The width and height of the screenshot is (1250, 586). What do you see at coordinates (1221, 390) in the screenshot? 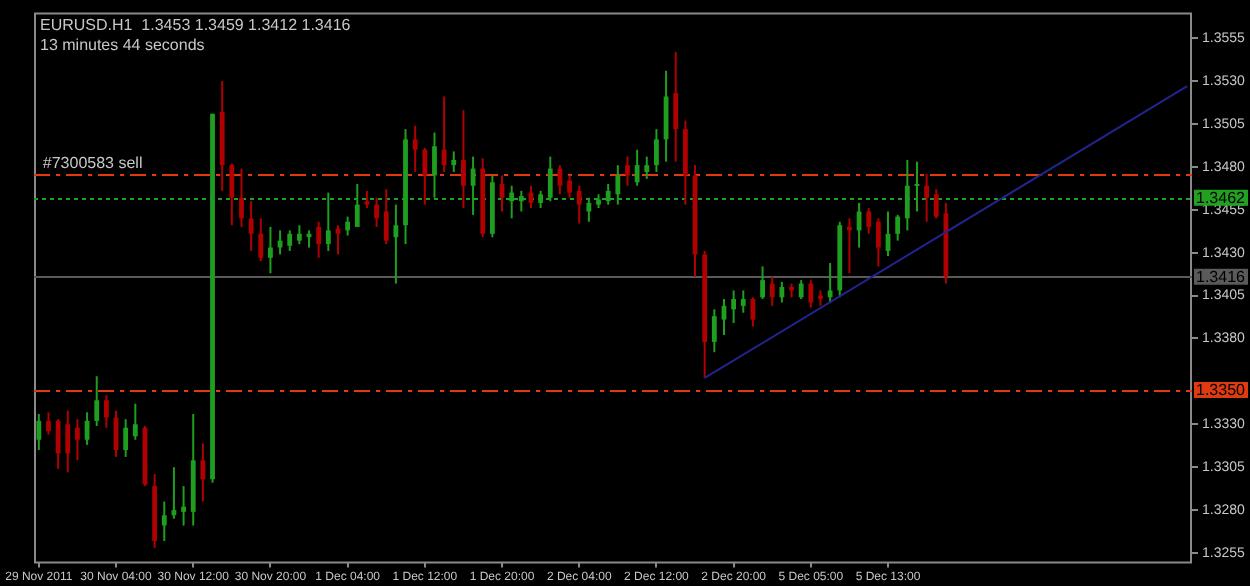
I see `ref-line-label: 1.3350` at bounding box center [1221, 390].